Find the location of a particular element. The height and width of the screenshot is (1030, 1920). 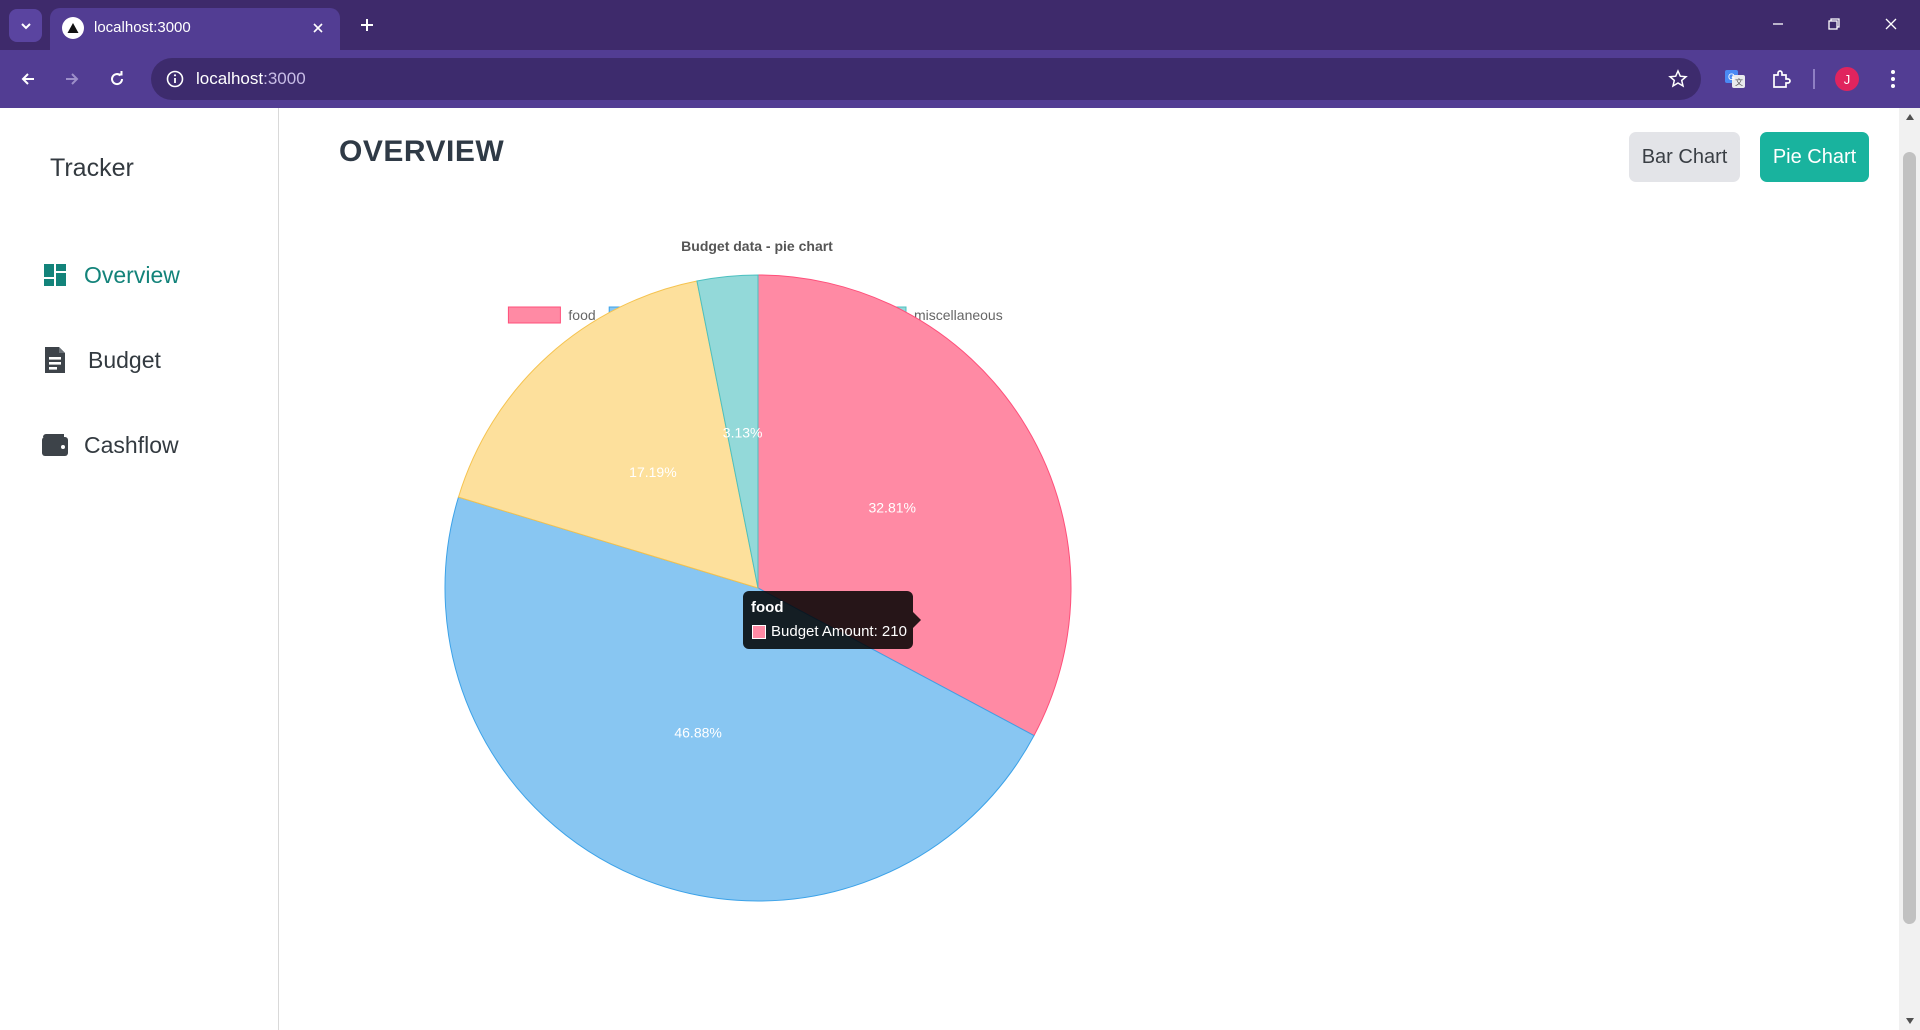

chevron-down-icon is located at coordinates (25, 25).